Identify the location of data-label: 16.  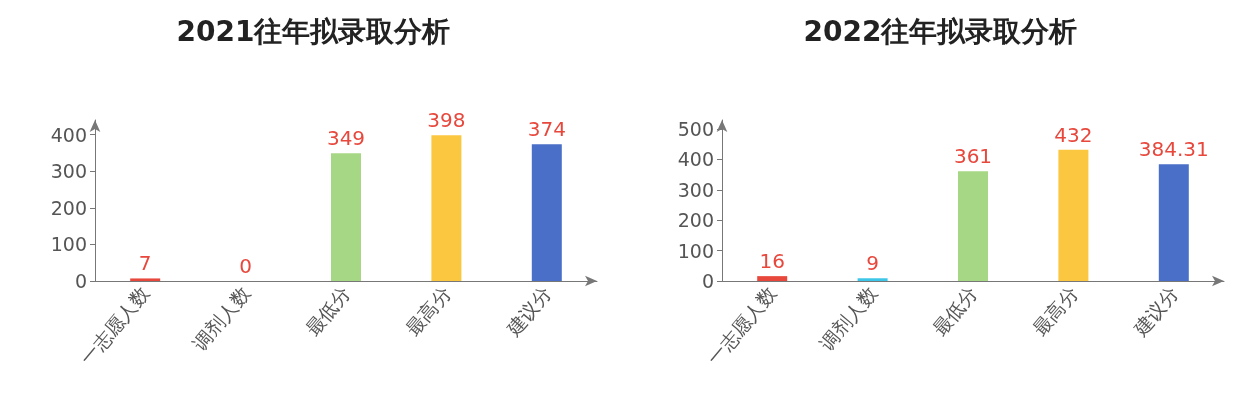
(772, 261).